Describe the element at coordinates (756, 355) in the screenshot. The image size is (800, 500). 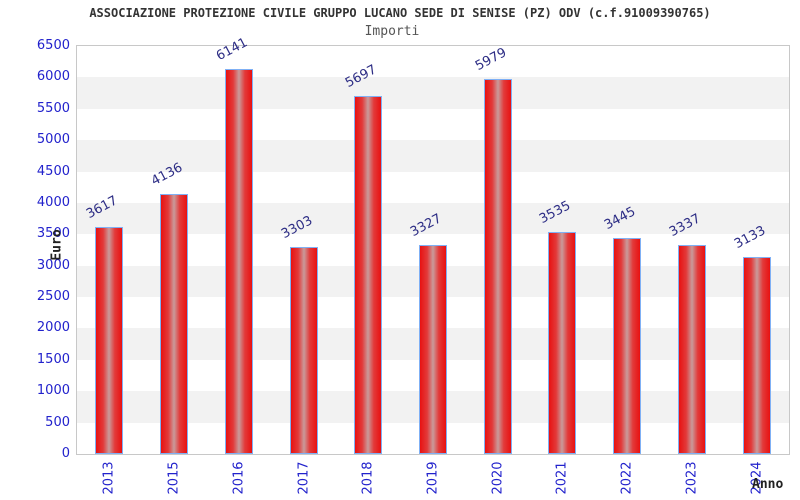
I see `bar-2024` at that location.